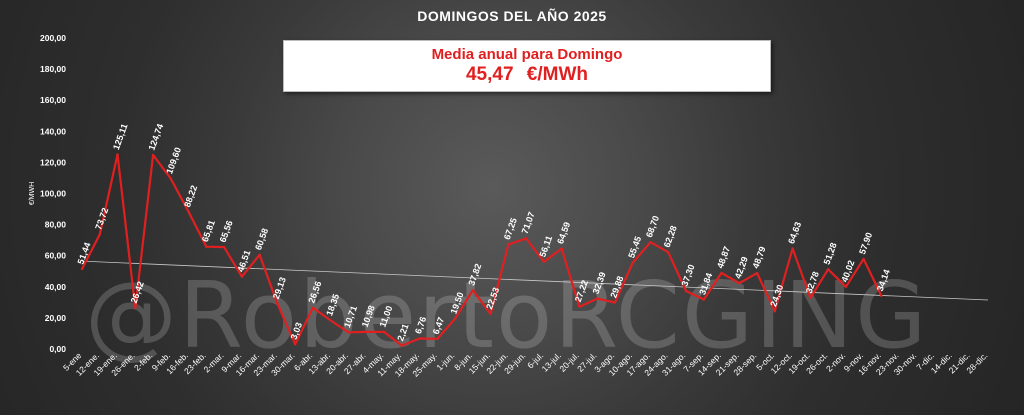  Describe the element at coordinates (53, 69) in the screenshot. I see `y-tick-label: 180,00` at that location.